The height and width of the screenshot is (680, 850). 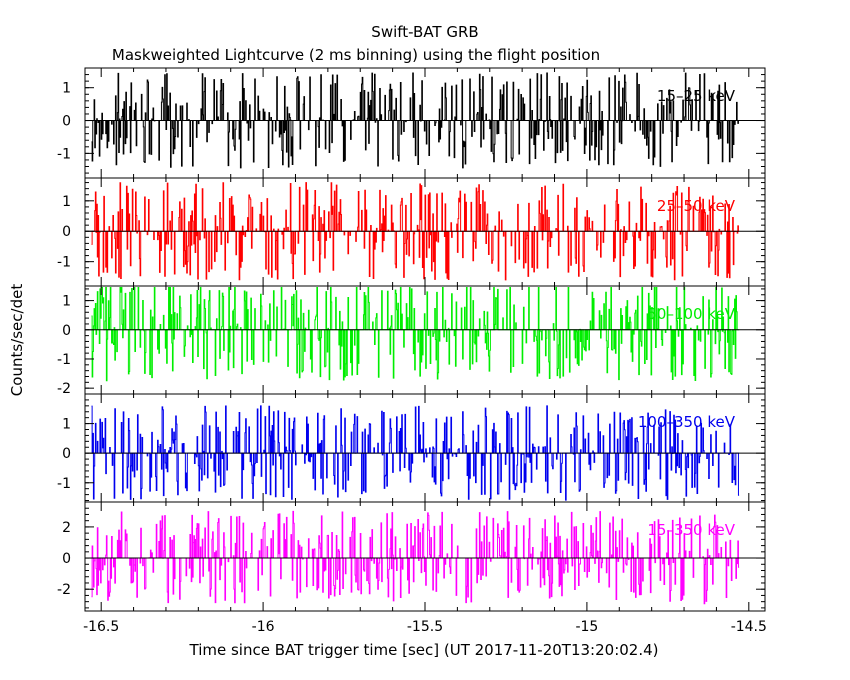 I want to click on panel-3: 1 0 -1 -2 50–100 keV, so click(x=411, y=341).